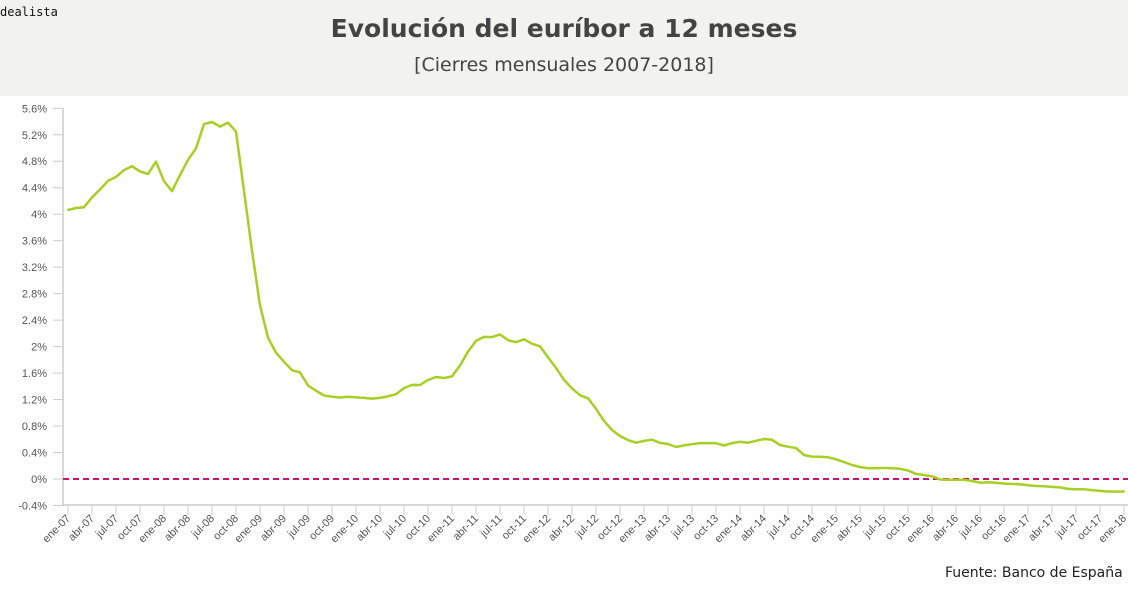 This screenshot has height=591, width=1128. I want to click on x-tick-label: abr-16, so click(945, 528).